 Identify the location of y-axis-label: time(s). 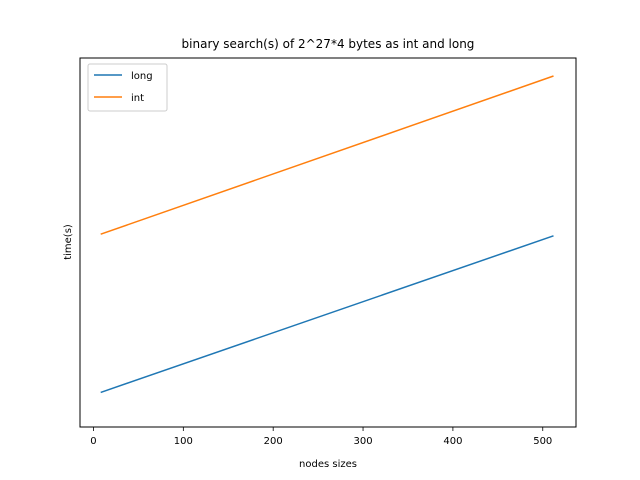
(68, 242).